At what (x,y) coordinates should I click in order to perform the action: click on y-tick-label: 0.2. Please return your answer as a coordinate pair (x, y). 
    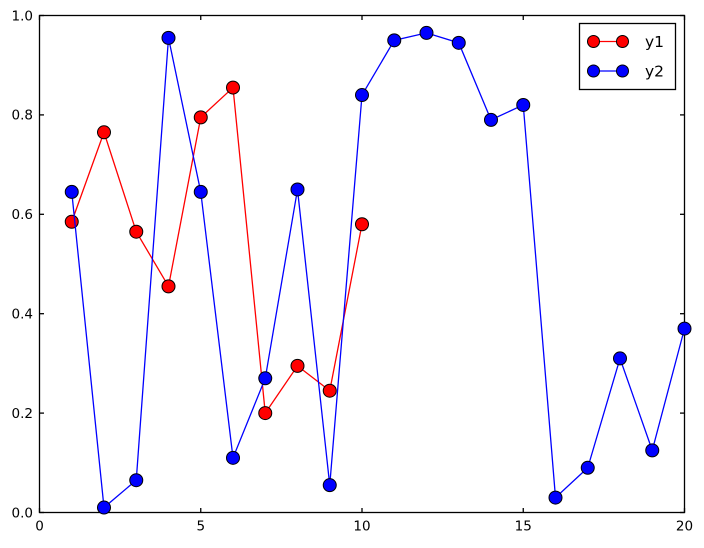
    Looking at the image, I should click on (22, 414).